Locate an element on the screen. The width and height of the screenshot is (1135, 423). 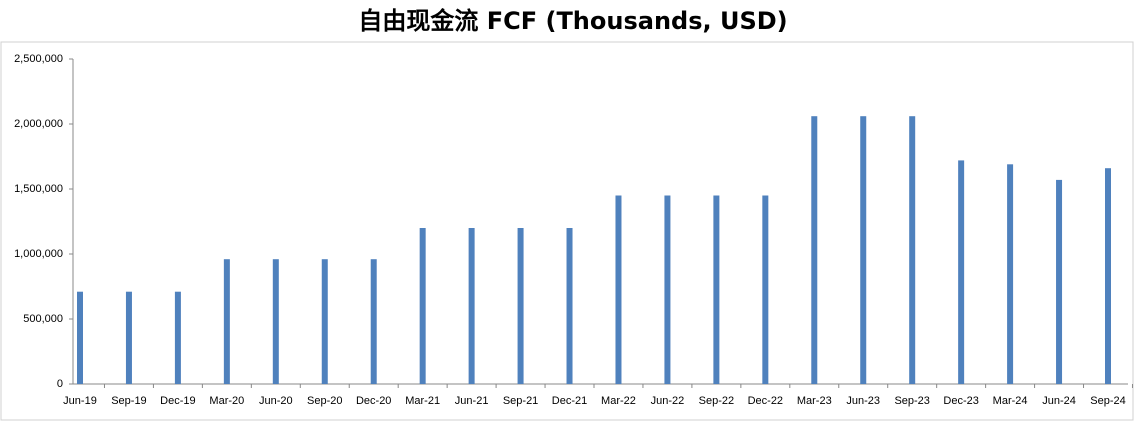
x-tick-label: Sep-22 is located at coordinates (716, 401).